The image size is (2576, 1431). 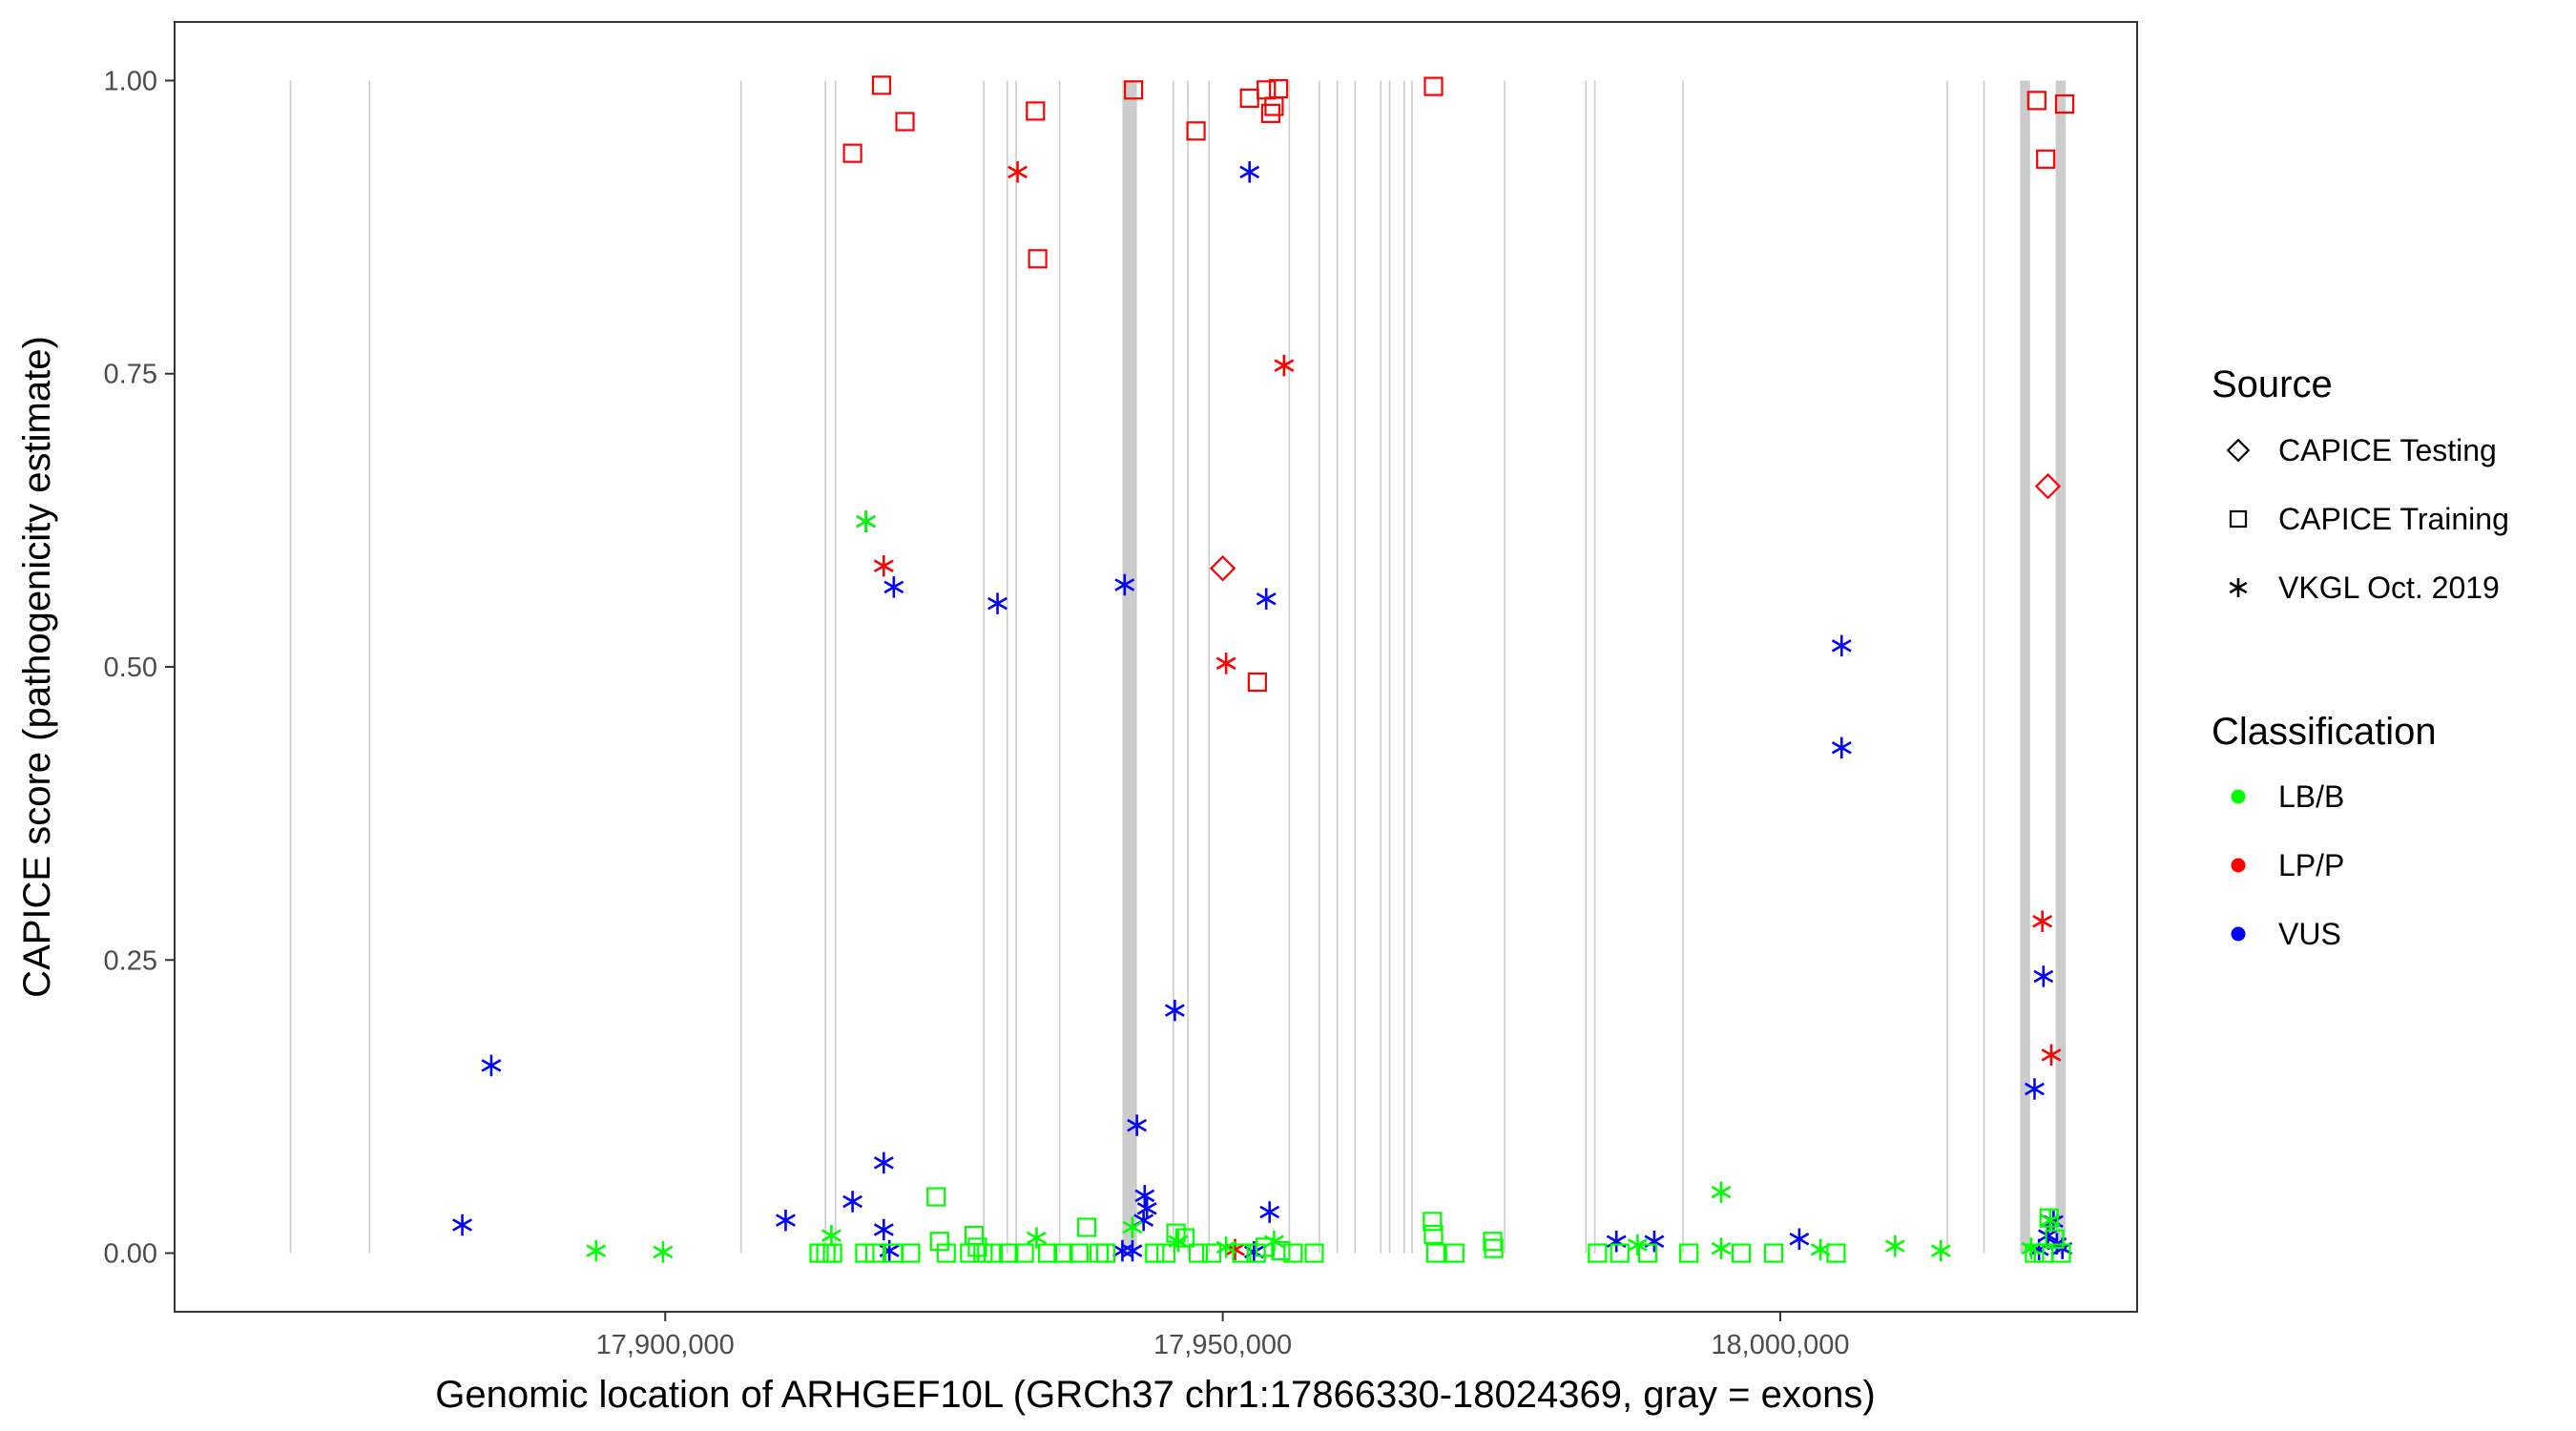 What do you see at coordinates (1222, 1345) in the screenshot?
I see `x-tick-label: 17,950,000` at bounding box center [1222, 1345].